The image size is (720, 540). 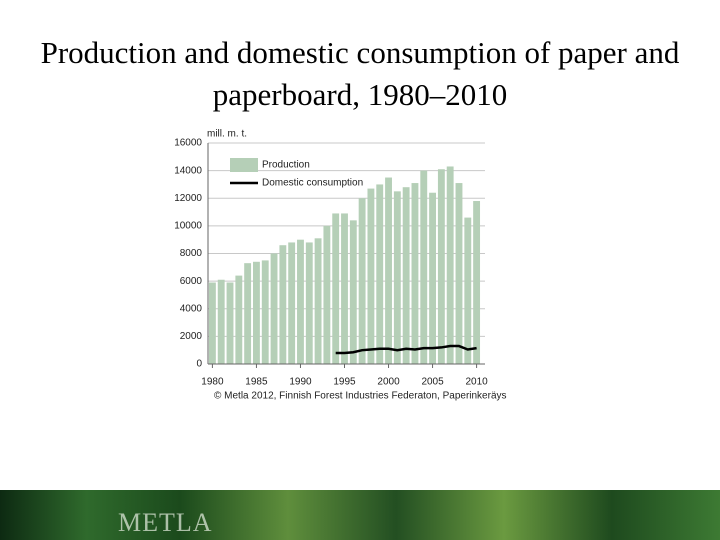 I want to click on legend-label: Domestic consumption, so click(x=312, y=183).